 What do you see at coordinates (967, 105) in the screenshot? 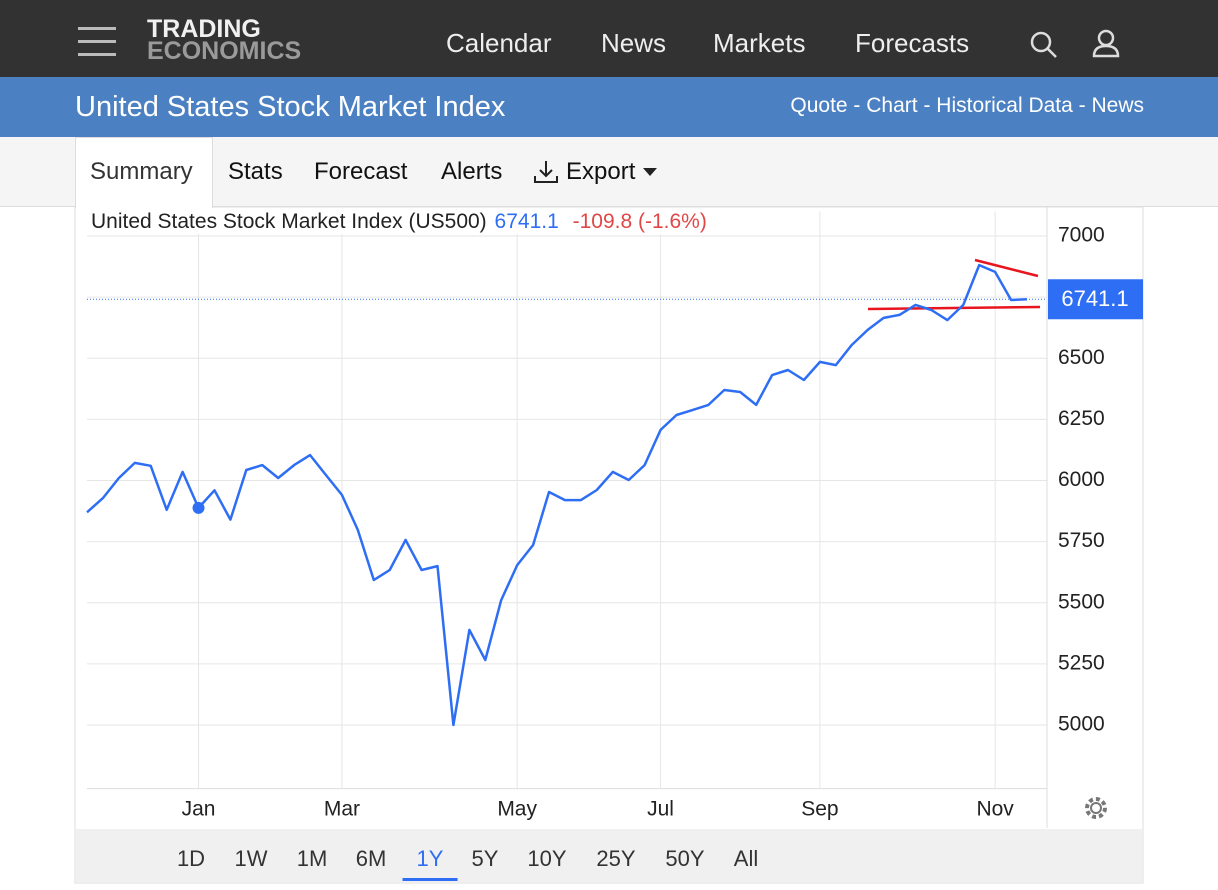
I see `header-links: Quote - Chart - Historical Data - News` at bounding box center [967, 105].